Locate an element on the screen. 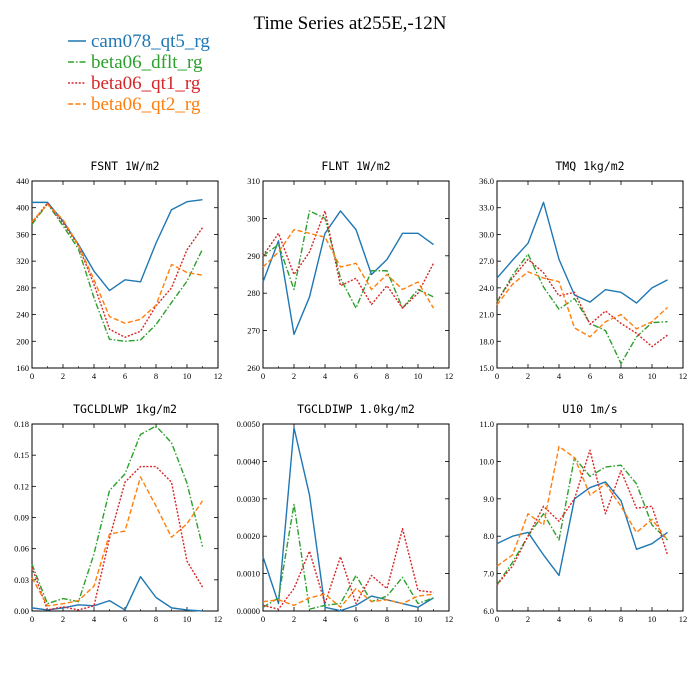 Image resolution: width=700 pixels, height=700 pixels. y-tick-label: 0.06 is located at coordinates (21, 549).